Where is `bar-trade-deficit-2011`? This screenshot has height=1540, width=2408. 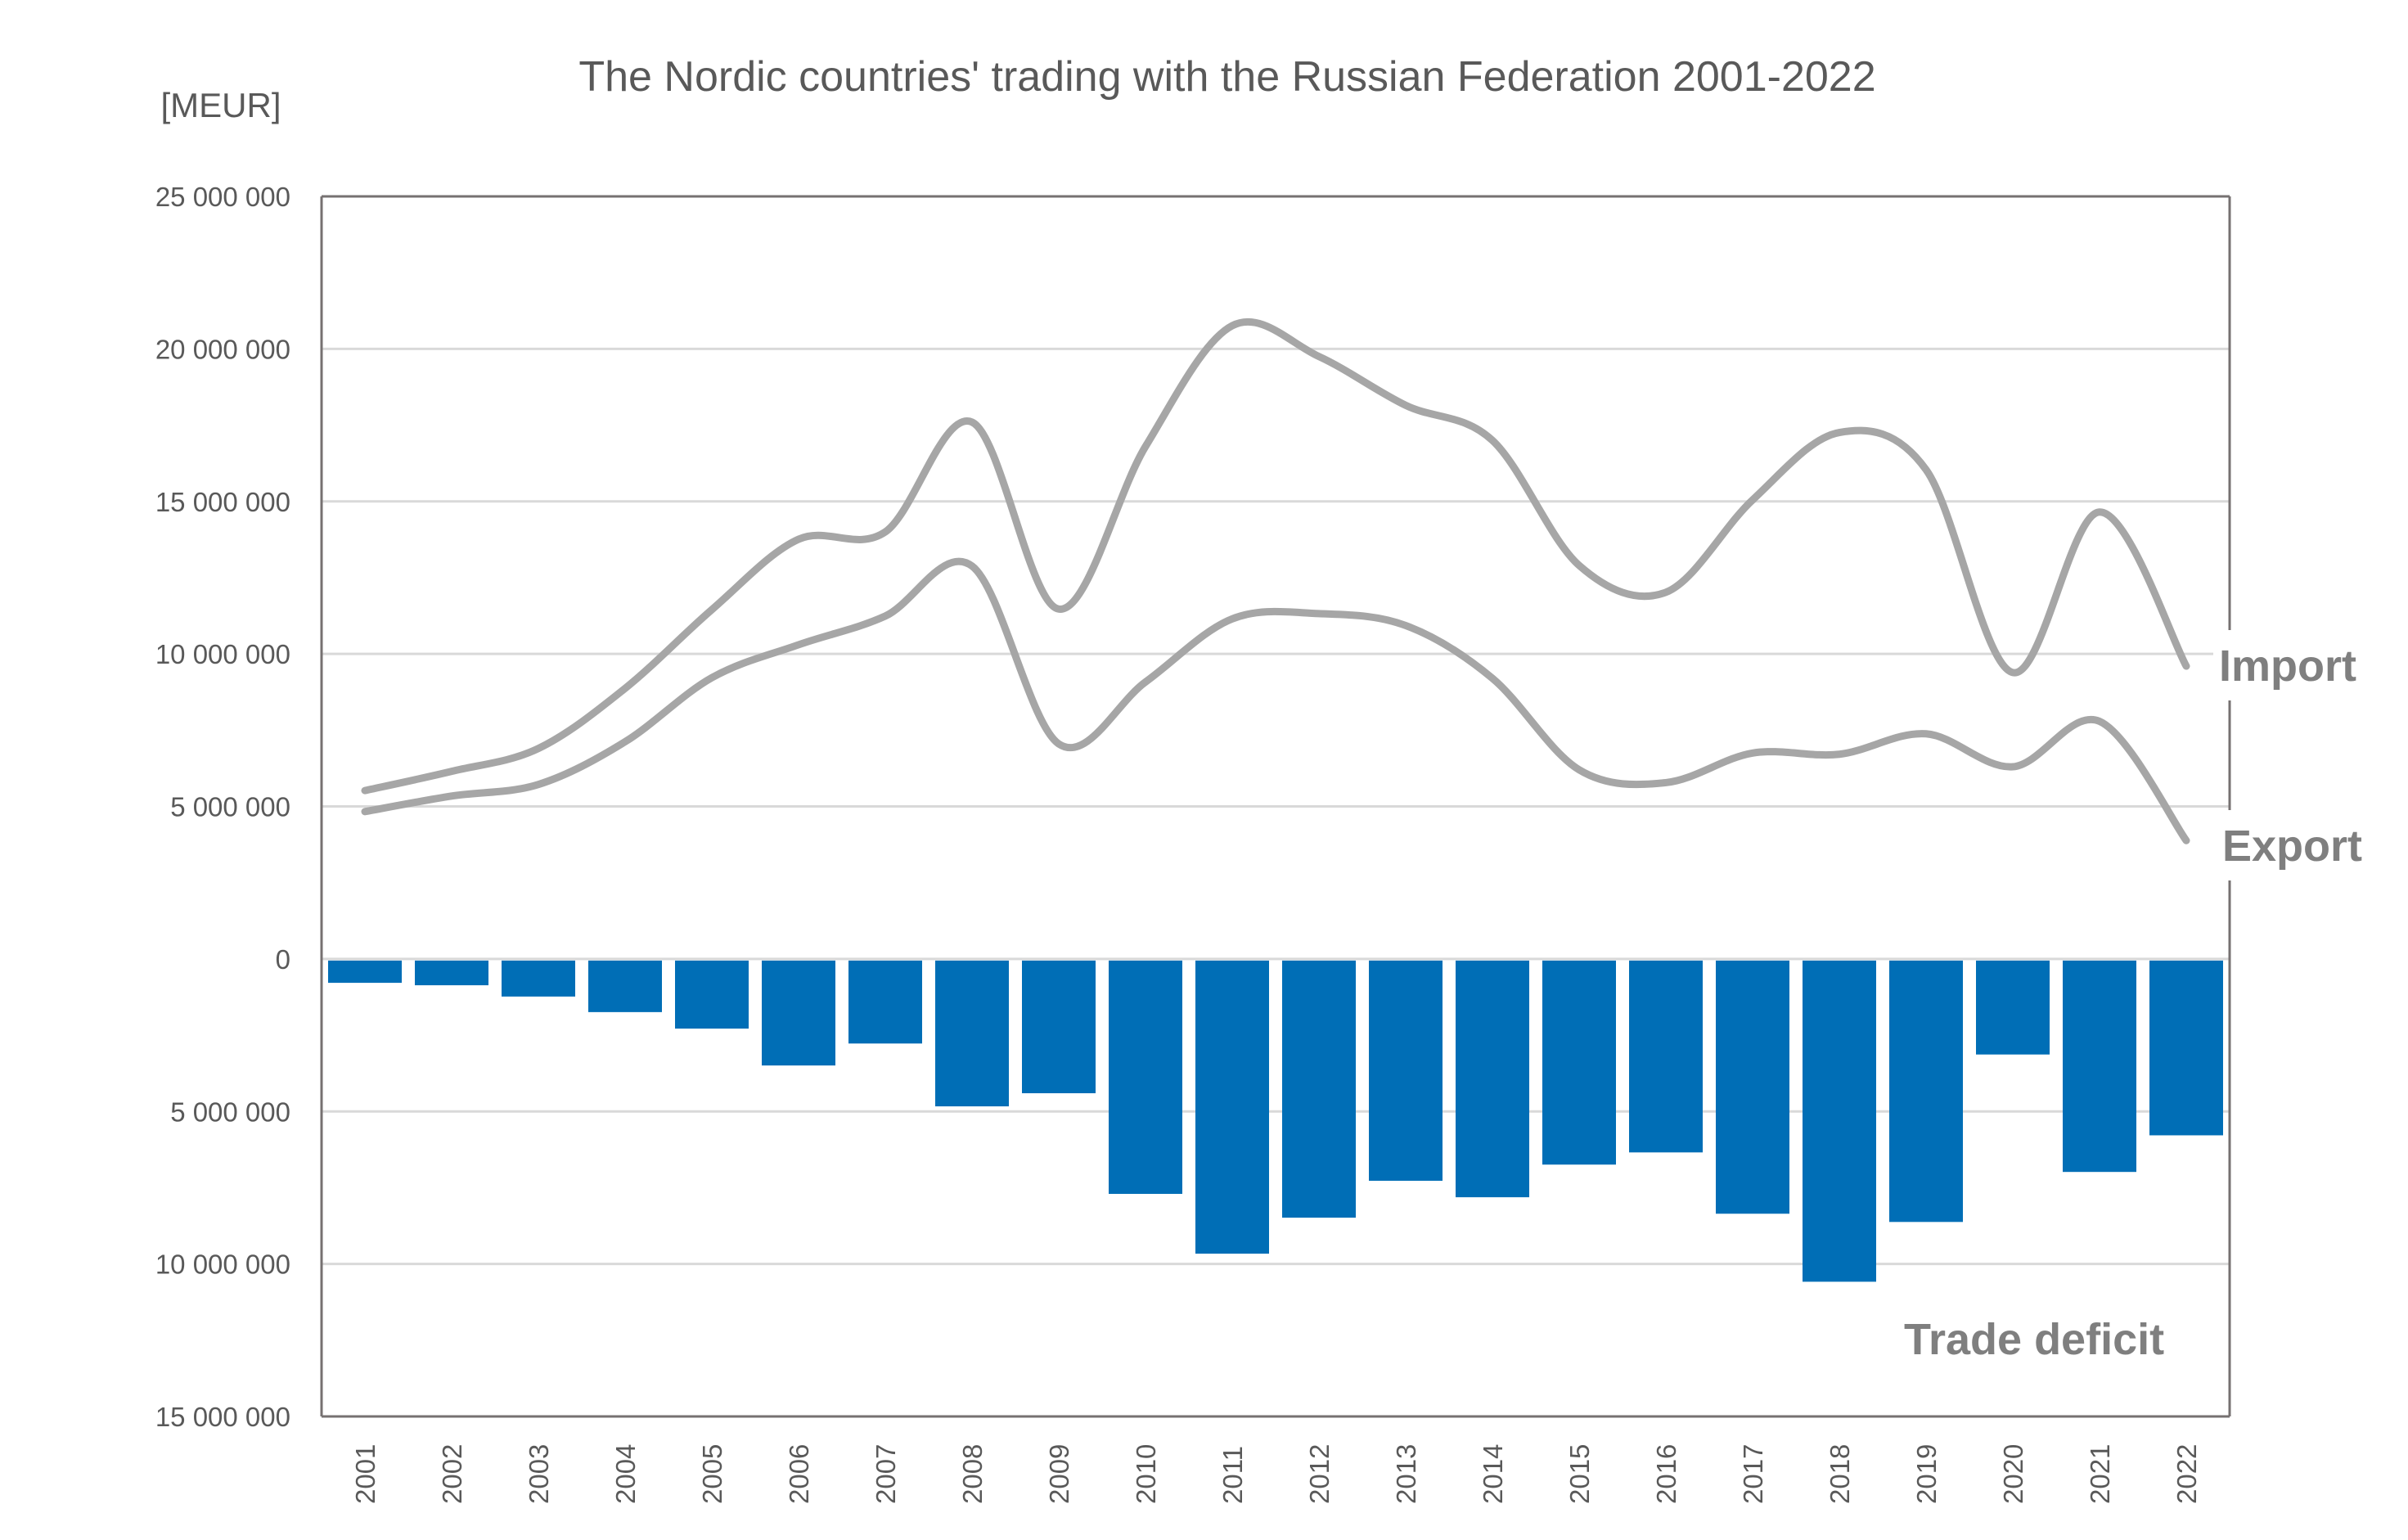
bar-trade-deficit-2011 is located at coordinates (1232, 1107).